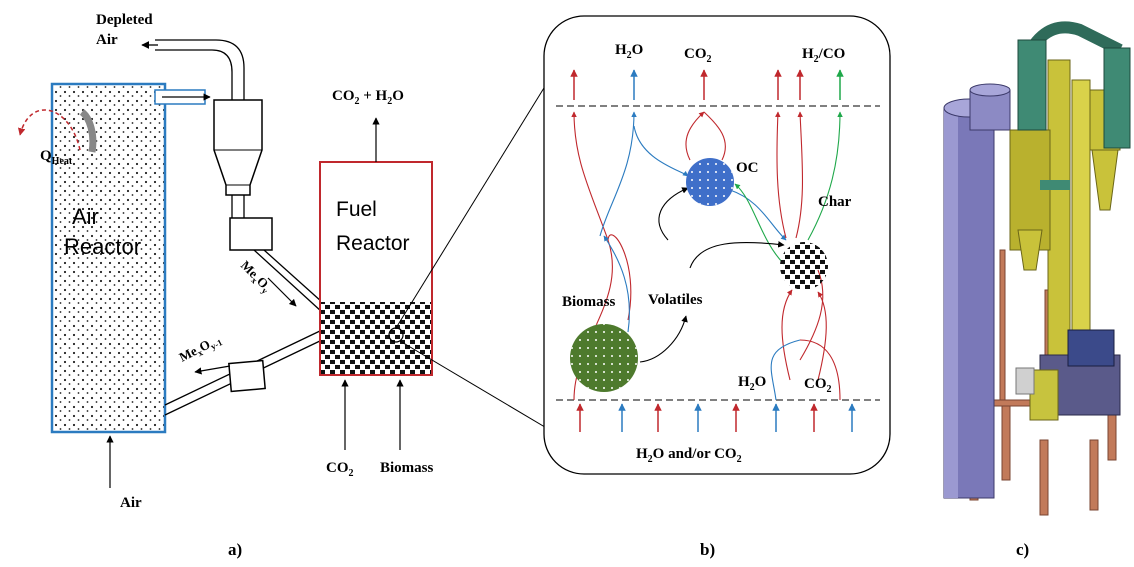 Image resolution: width=1134 pixels, height=567 pixels. What do you see at coordinates (1068, 375) in the screenshot?
I see `fuel-reactor-box` at bounding box center [1068, 375].